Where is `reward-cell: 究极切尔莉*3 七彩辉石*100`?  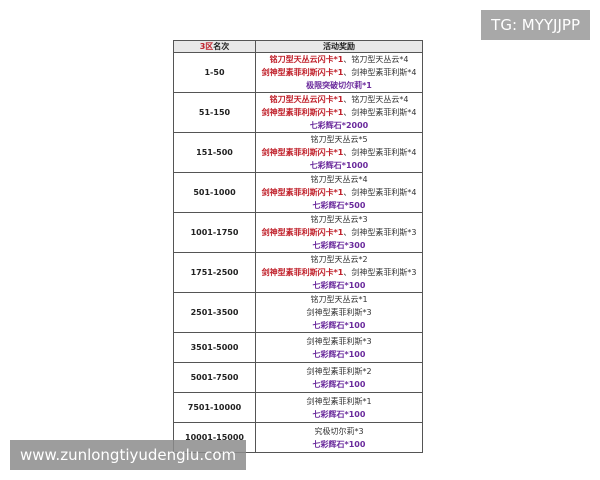
reward-cell: 究极切尔莉*3 七彩辉石*100 is located at coordinates (339, 437).